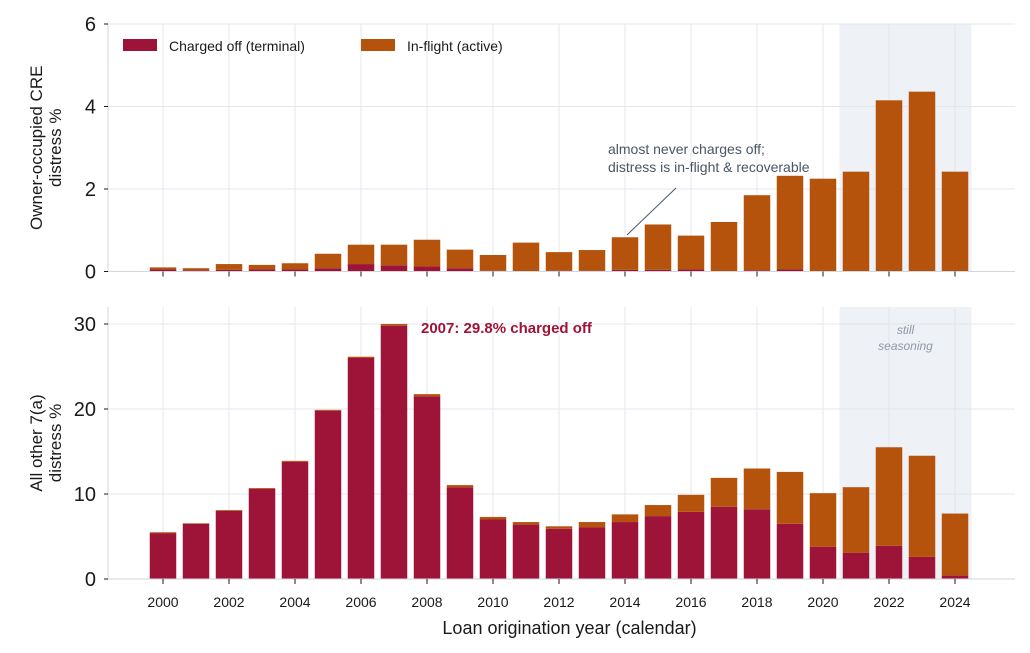 The width and height of the screenshot is (1030, 653). Describe the element at coordinates (624, 602) in the screenshot. I see `x-tick-label: 2014` at that location.